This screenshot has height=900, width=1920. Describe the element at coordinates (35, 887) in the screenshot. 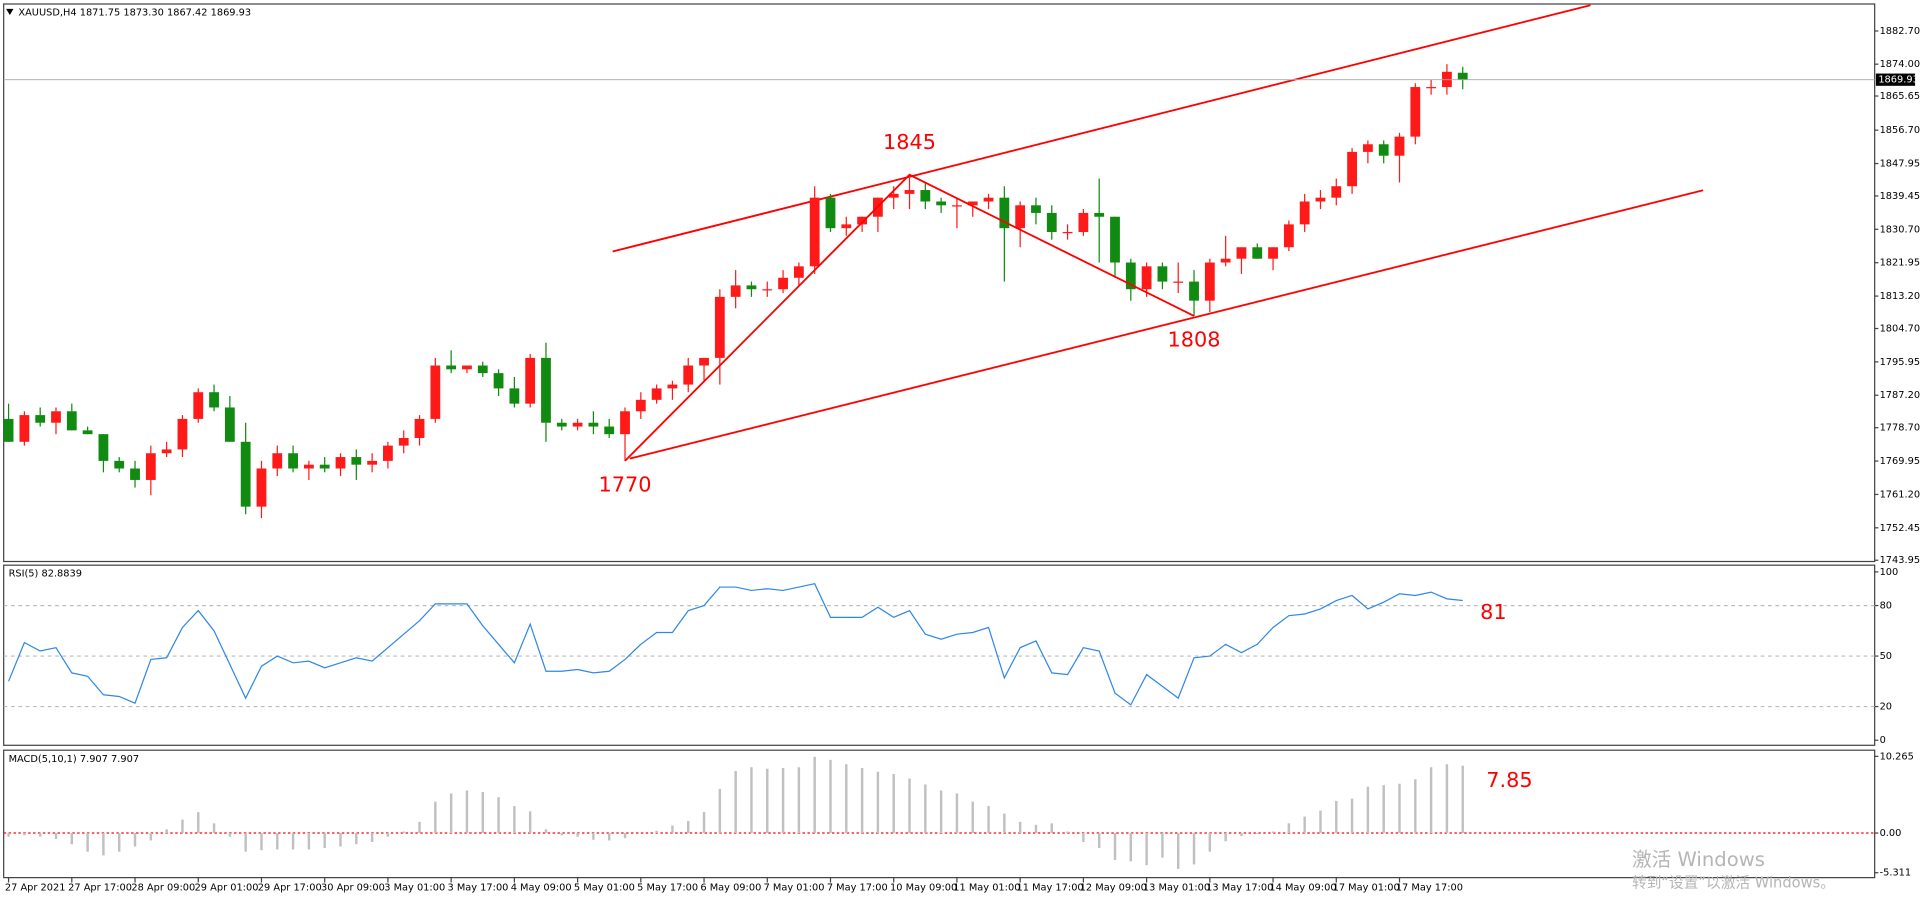

I see `x-tick-label: 27 Apr 2021` at that location.